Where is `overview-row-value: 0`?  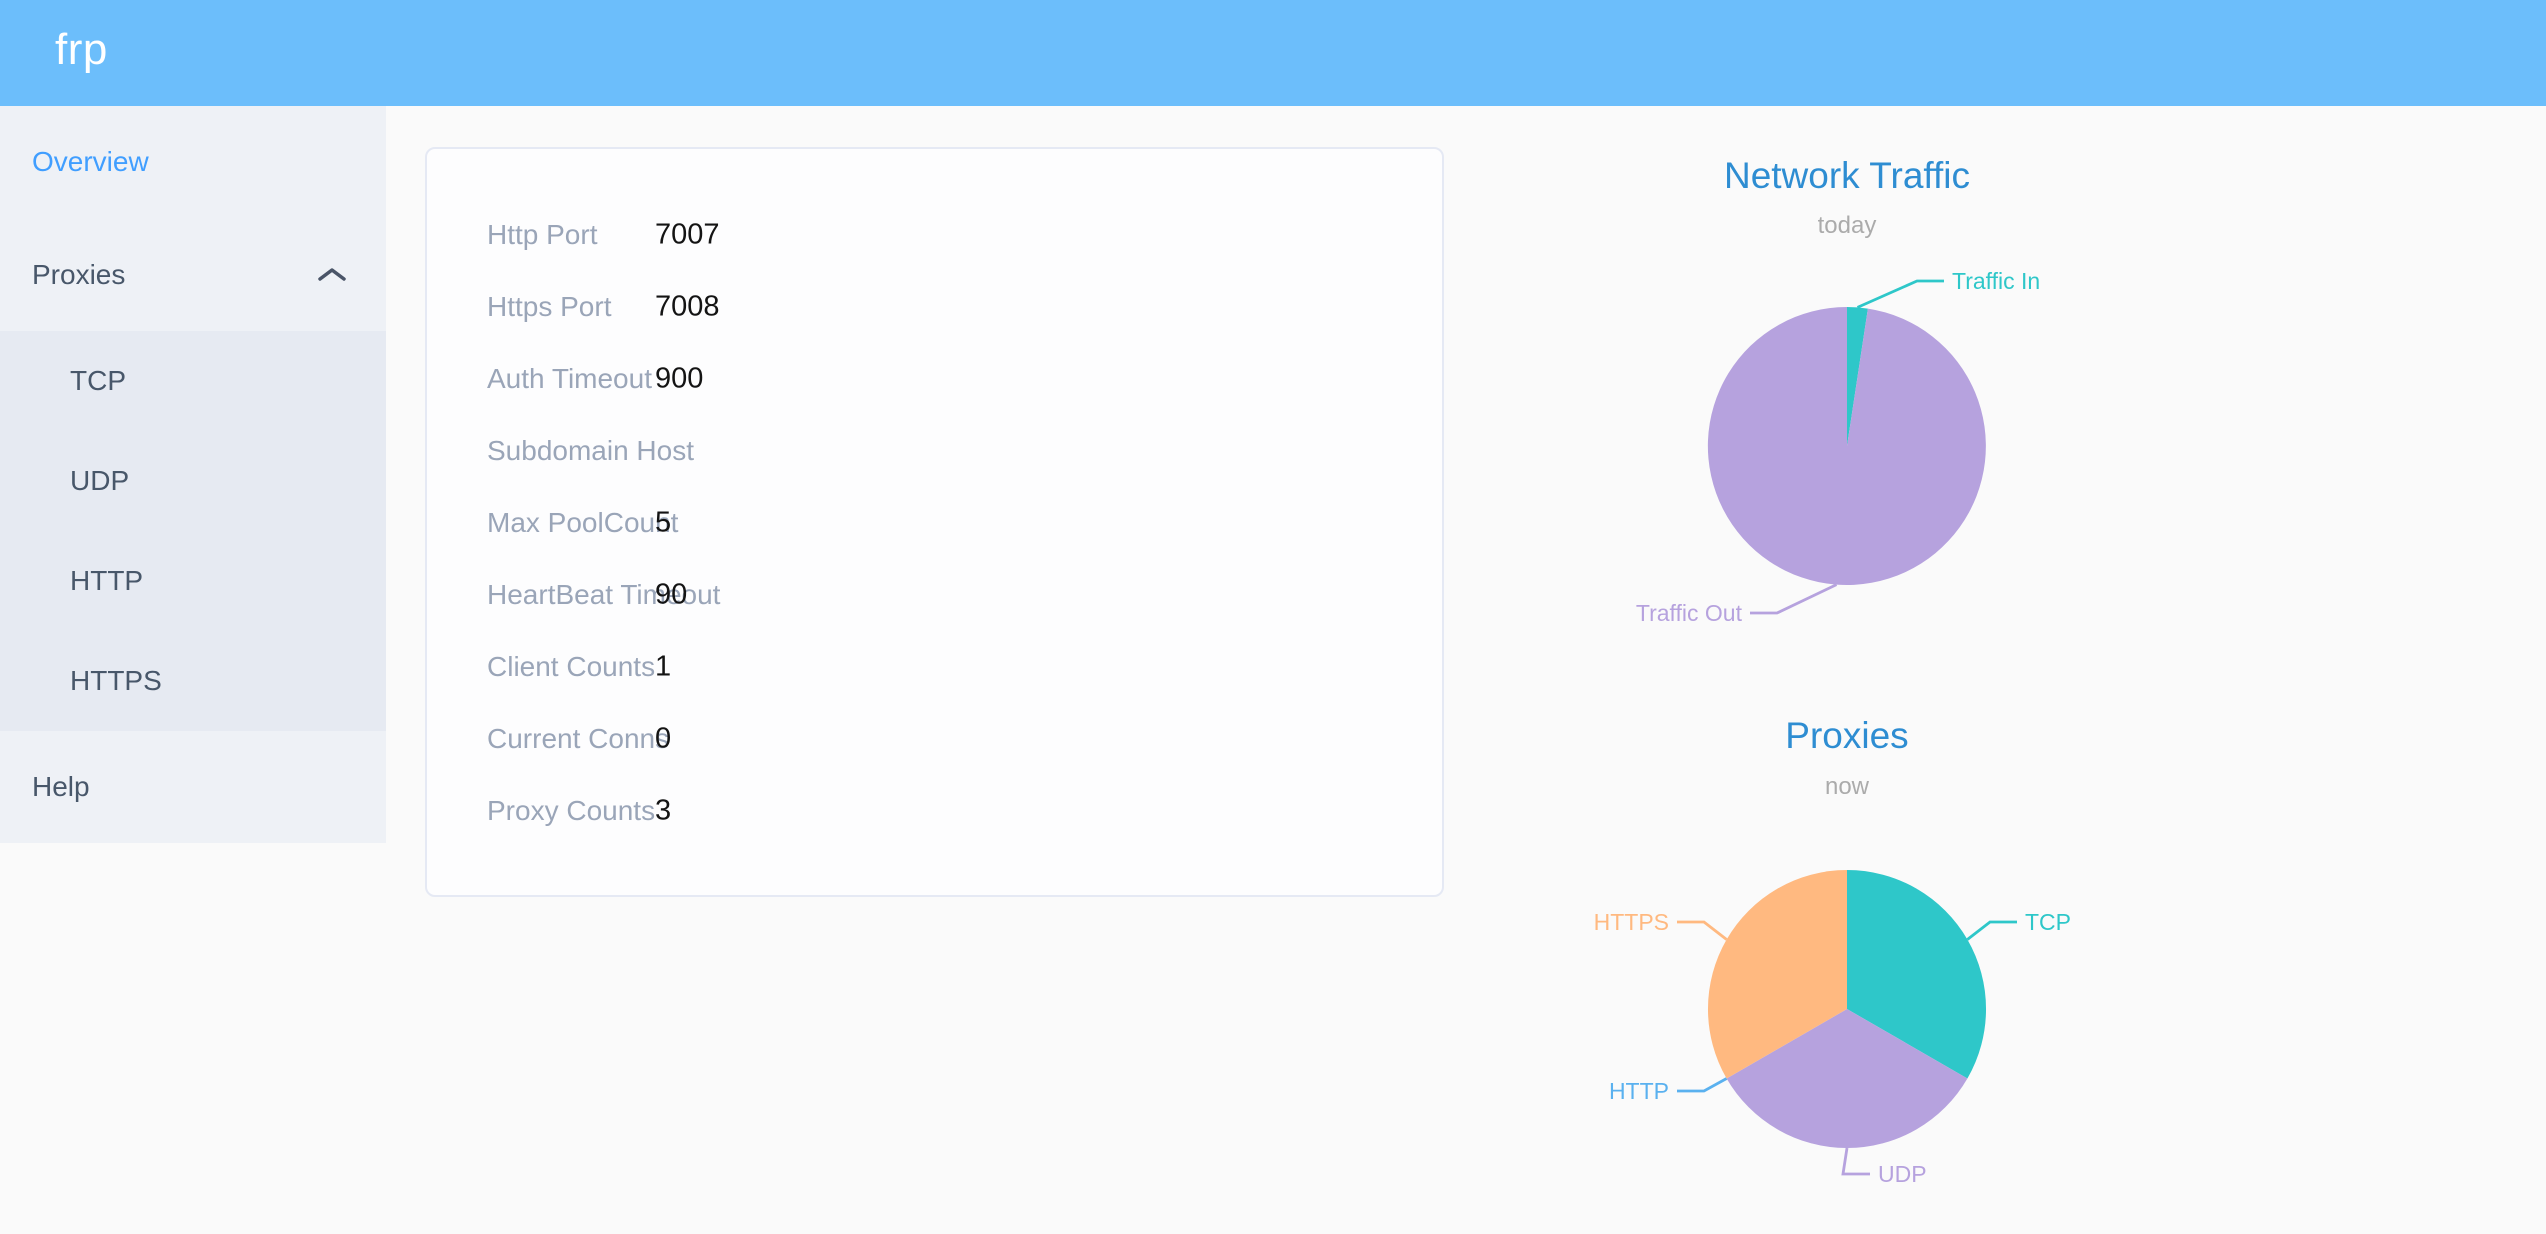
overview-row-value: 0 is located at coordinates (663, 738).